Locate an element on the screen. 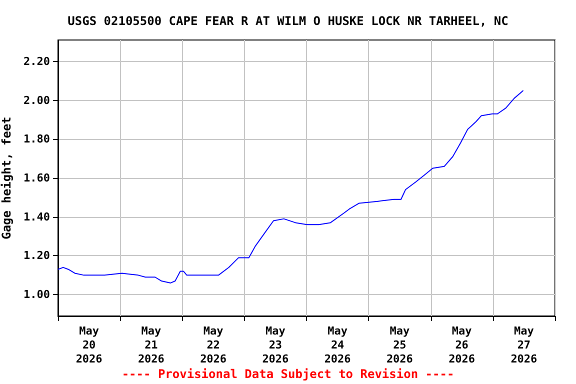 Image resolution: width=576 pixels, height=384 pixels. y-tick-label: 1.00 is located at coordinates (37, 295).